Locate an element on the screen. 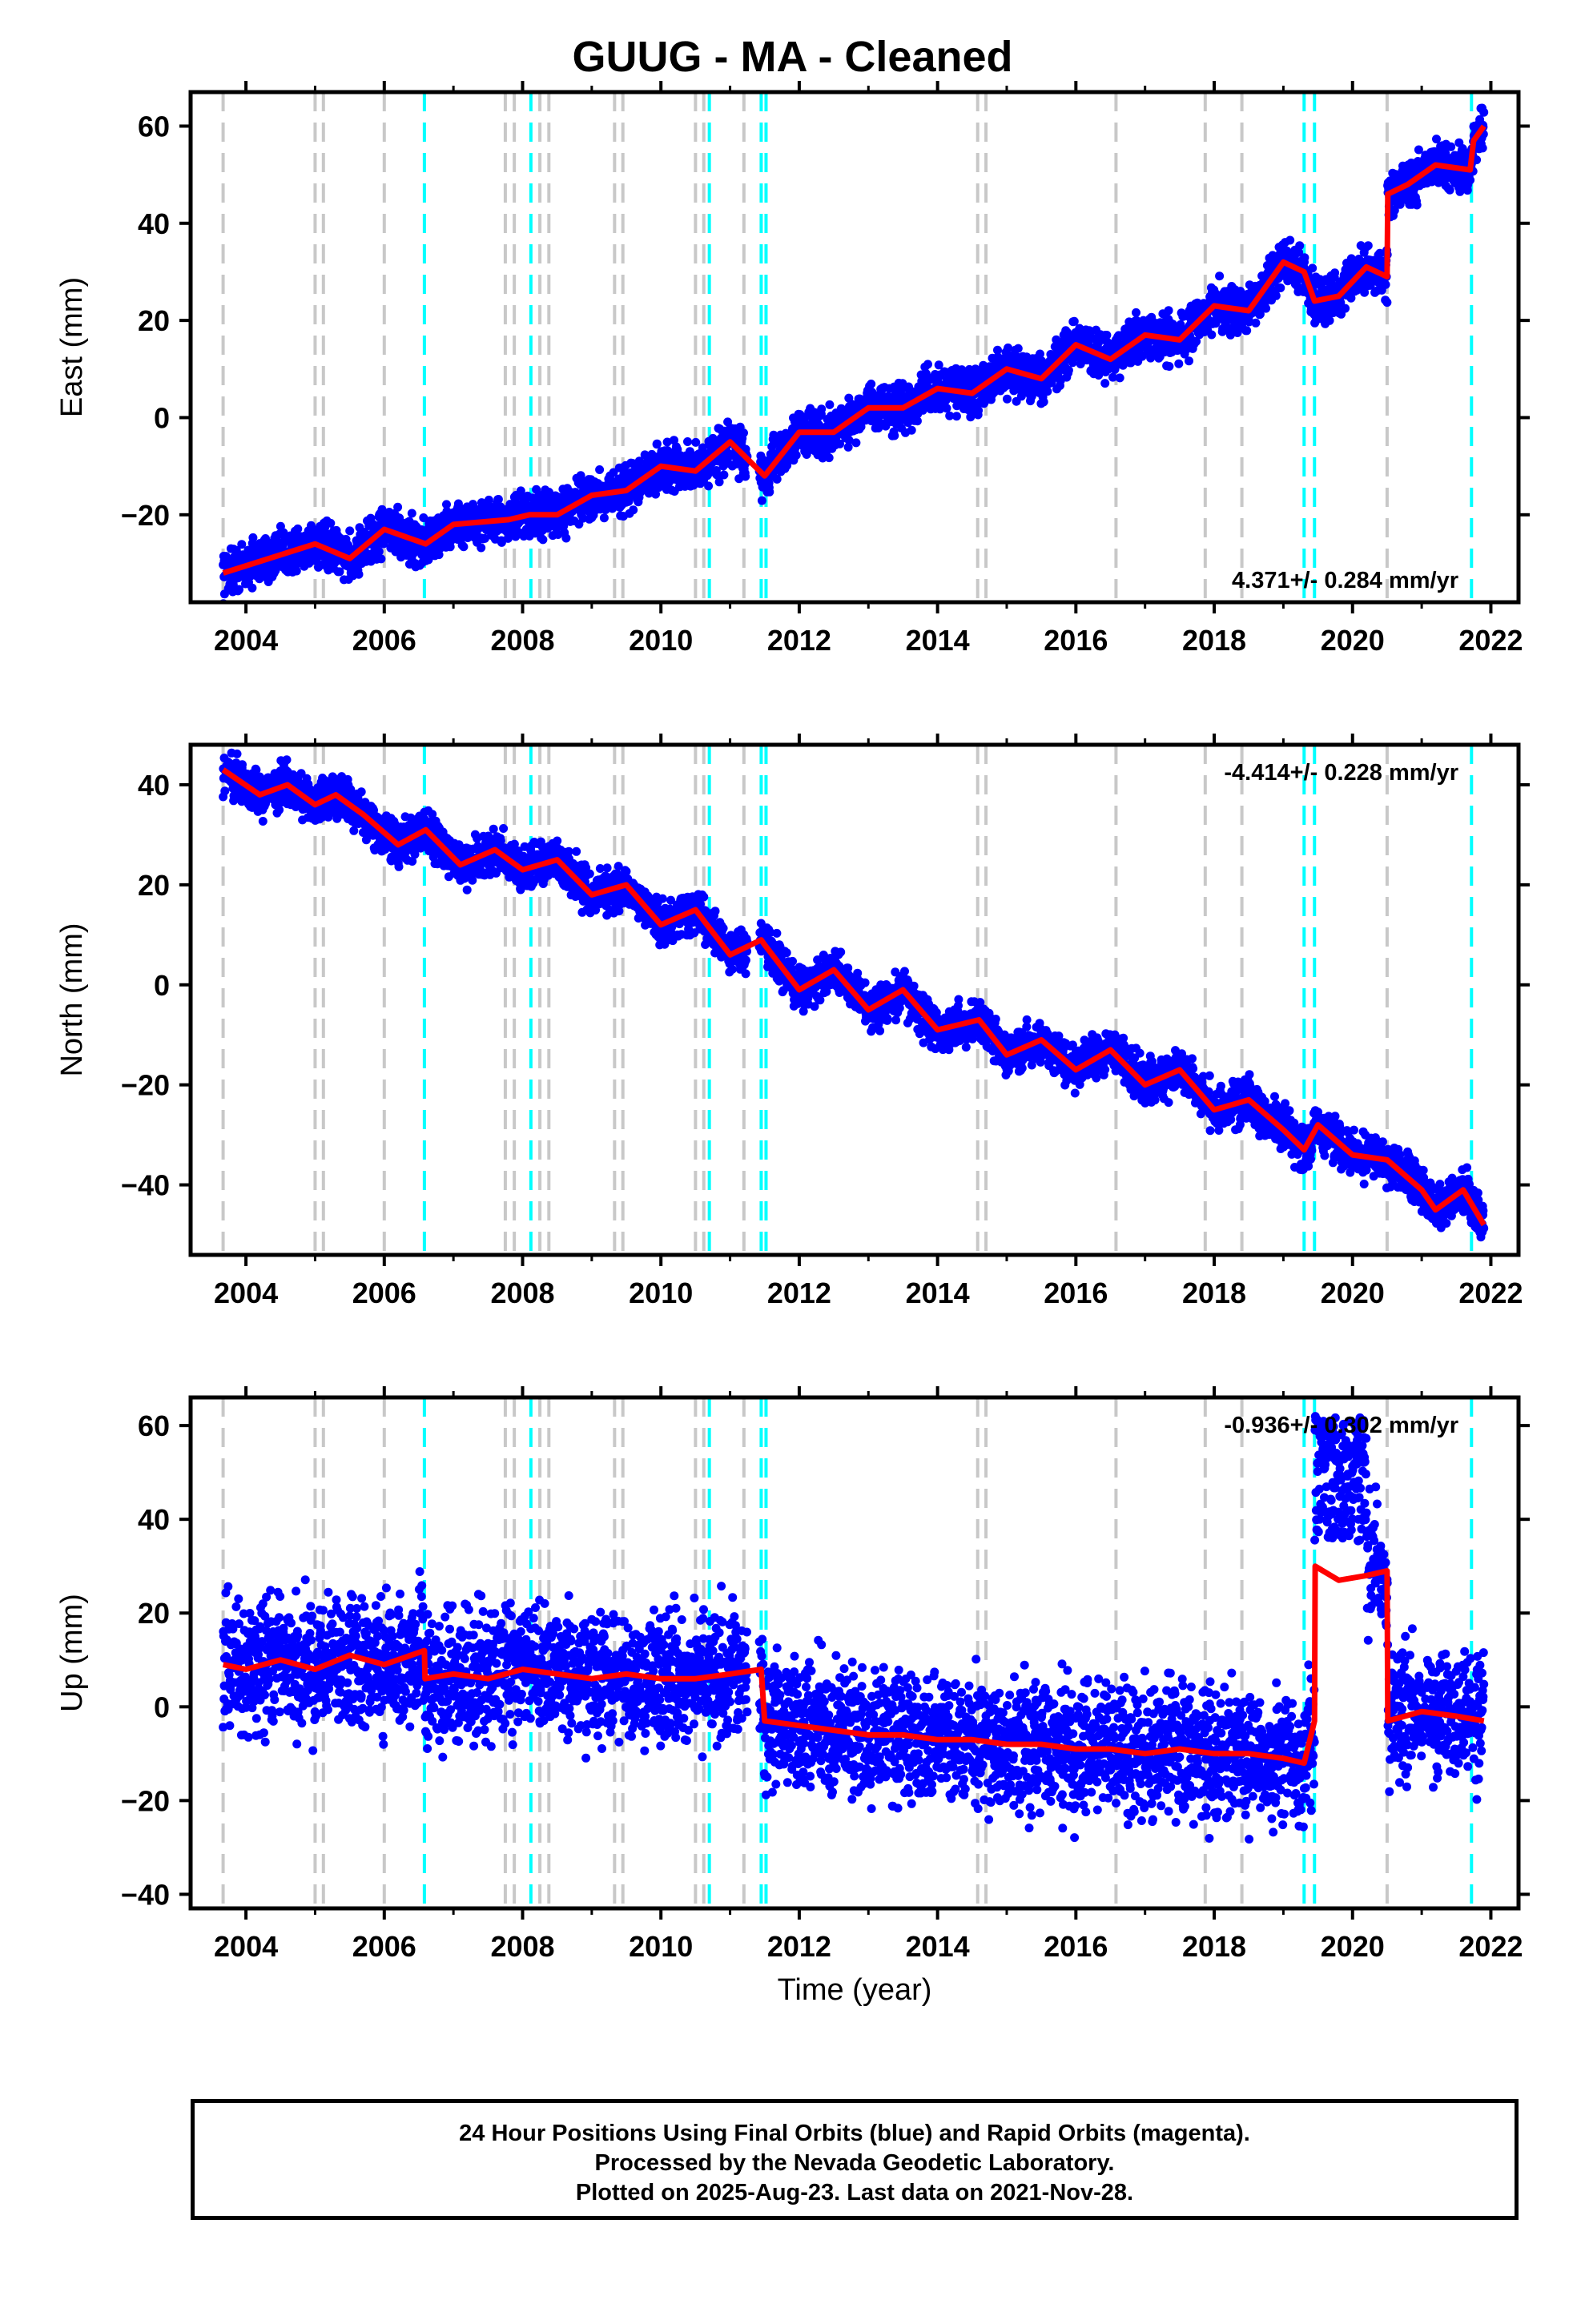  y-tick-label: 60 is located at coordinates (154, 126).